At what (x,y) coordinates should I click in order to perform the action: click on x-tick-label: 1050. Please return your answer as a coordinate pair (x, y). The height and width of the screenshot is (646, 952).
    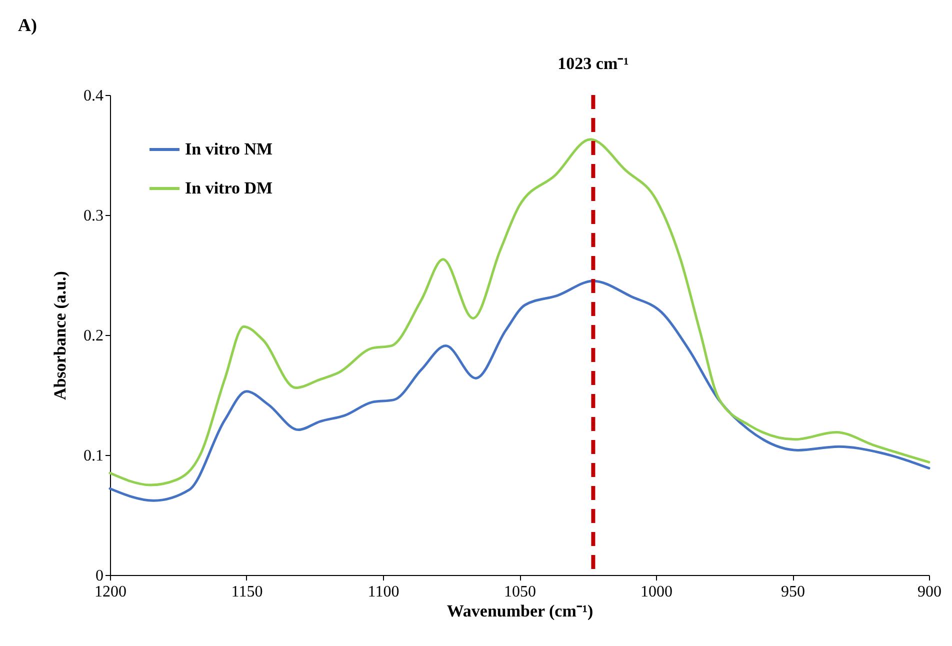
    Looking at the image, I should click on (520, 592).